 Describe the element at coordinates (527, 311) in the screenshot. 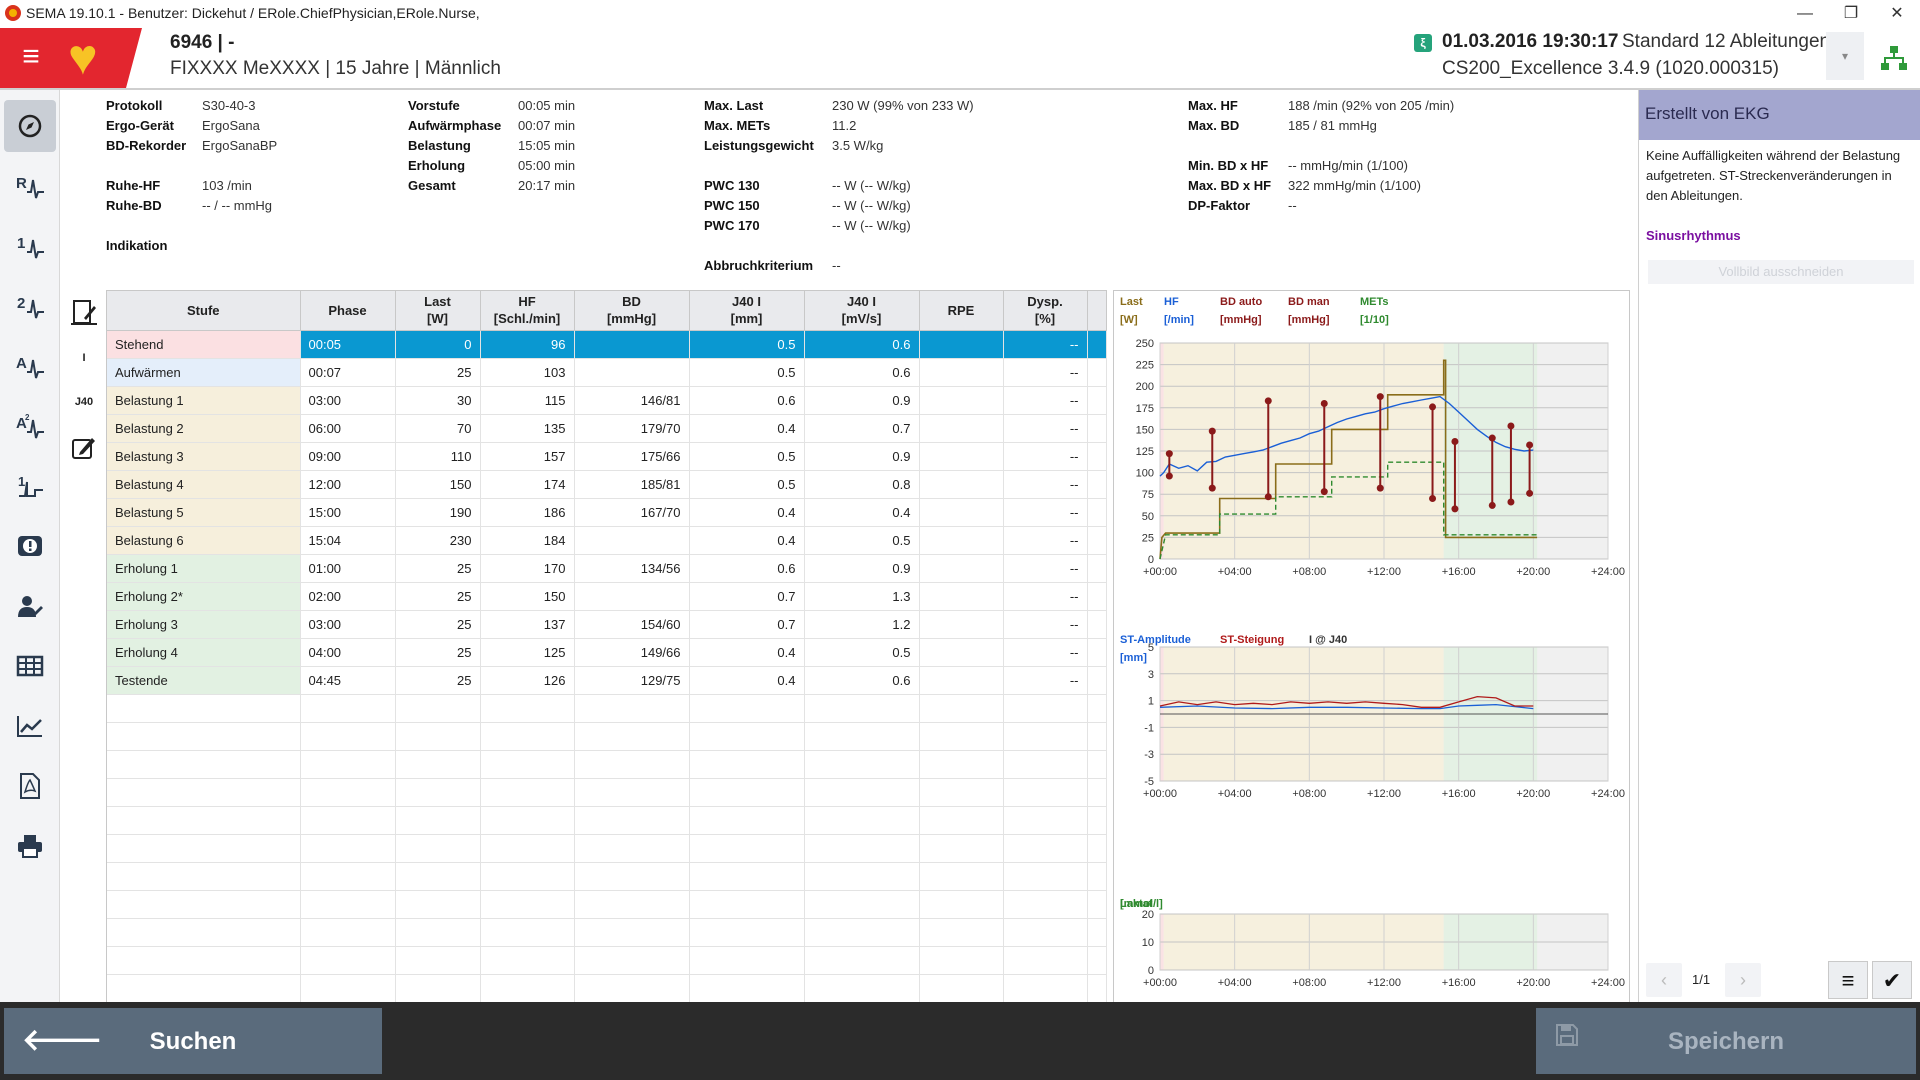

I see `column-header: HF [Schl./min]` at that location.